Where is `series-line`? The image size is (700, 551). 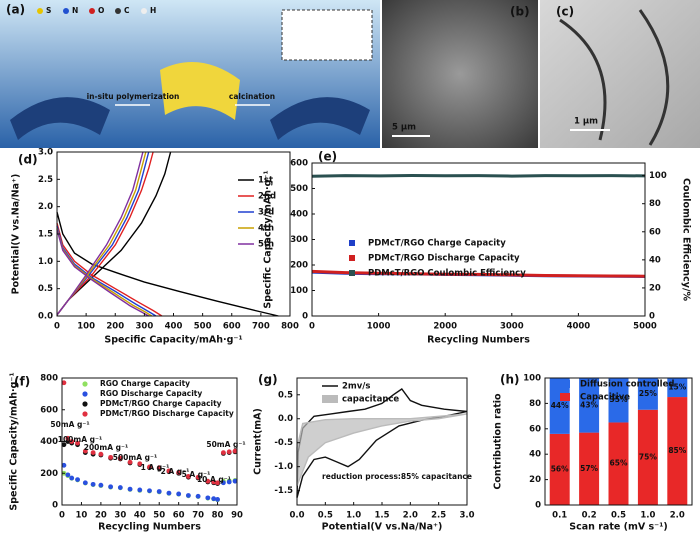
series-line is located at coordinates (478, 273).